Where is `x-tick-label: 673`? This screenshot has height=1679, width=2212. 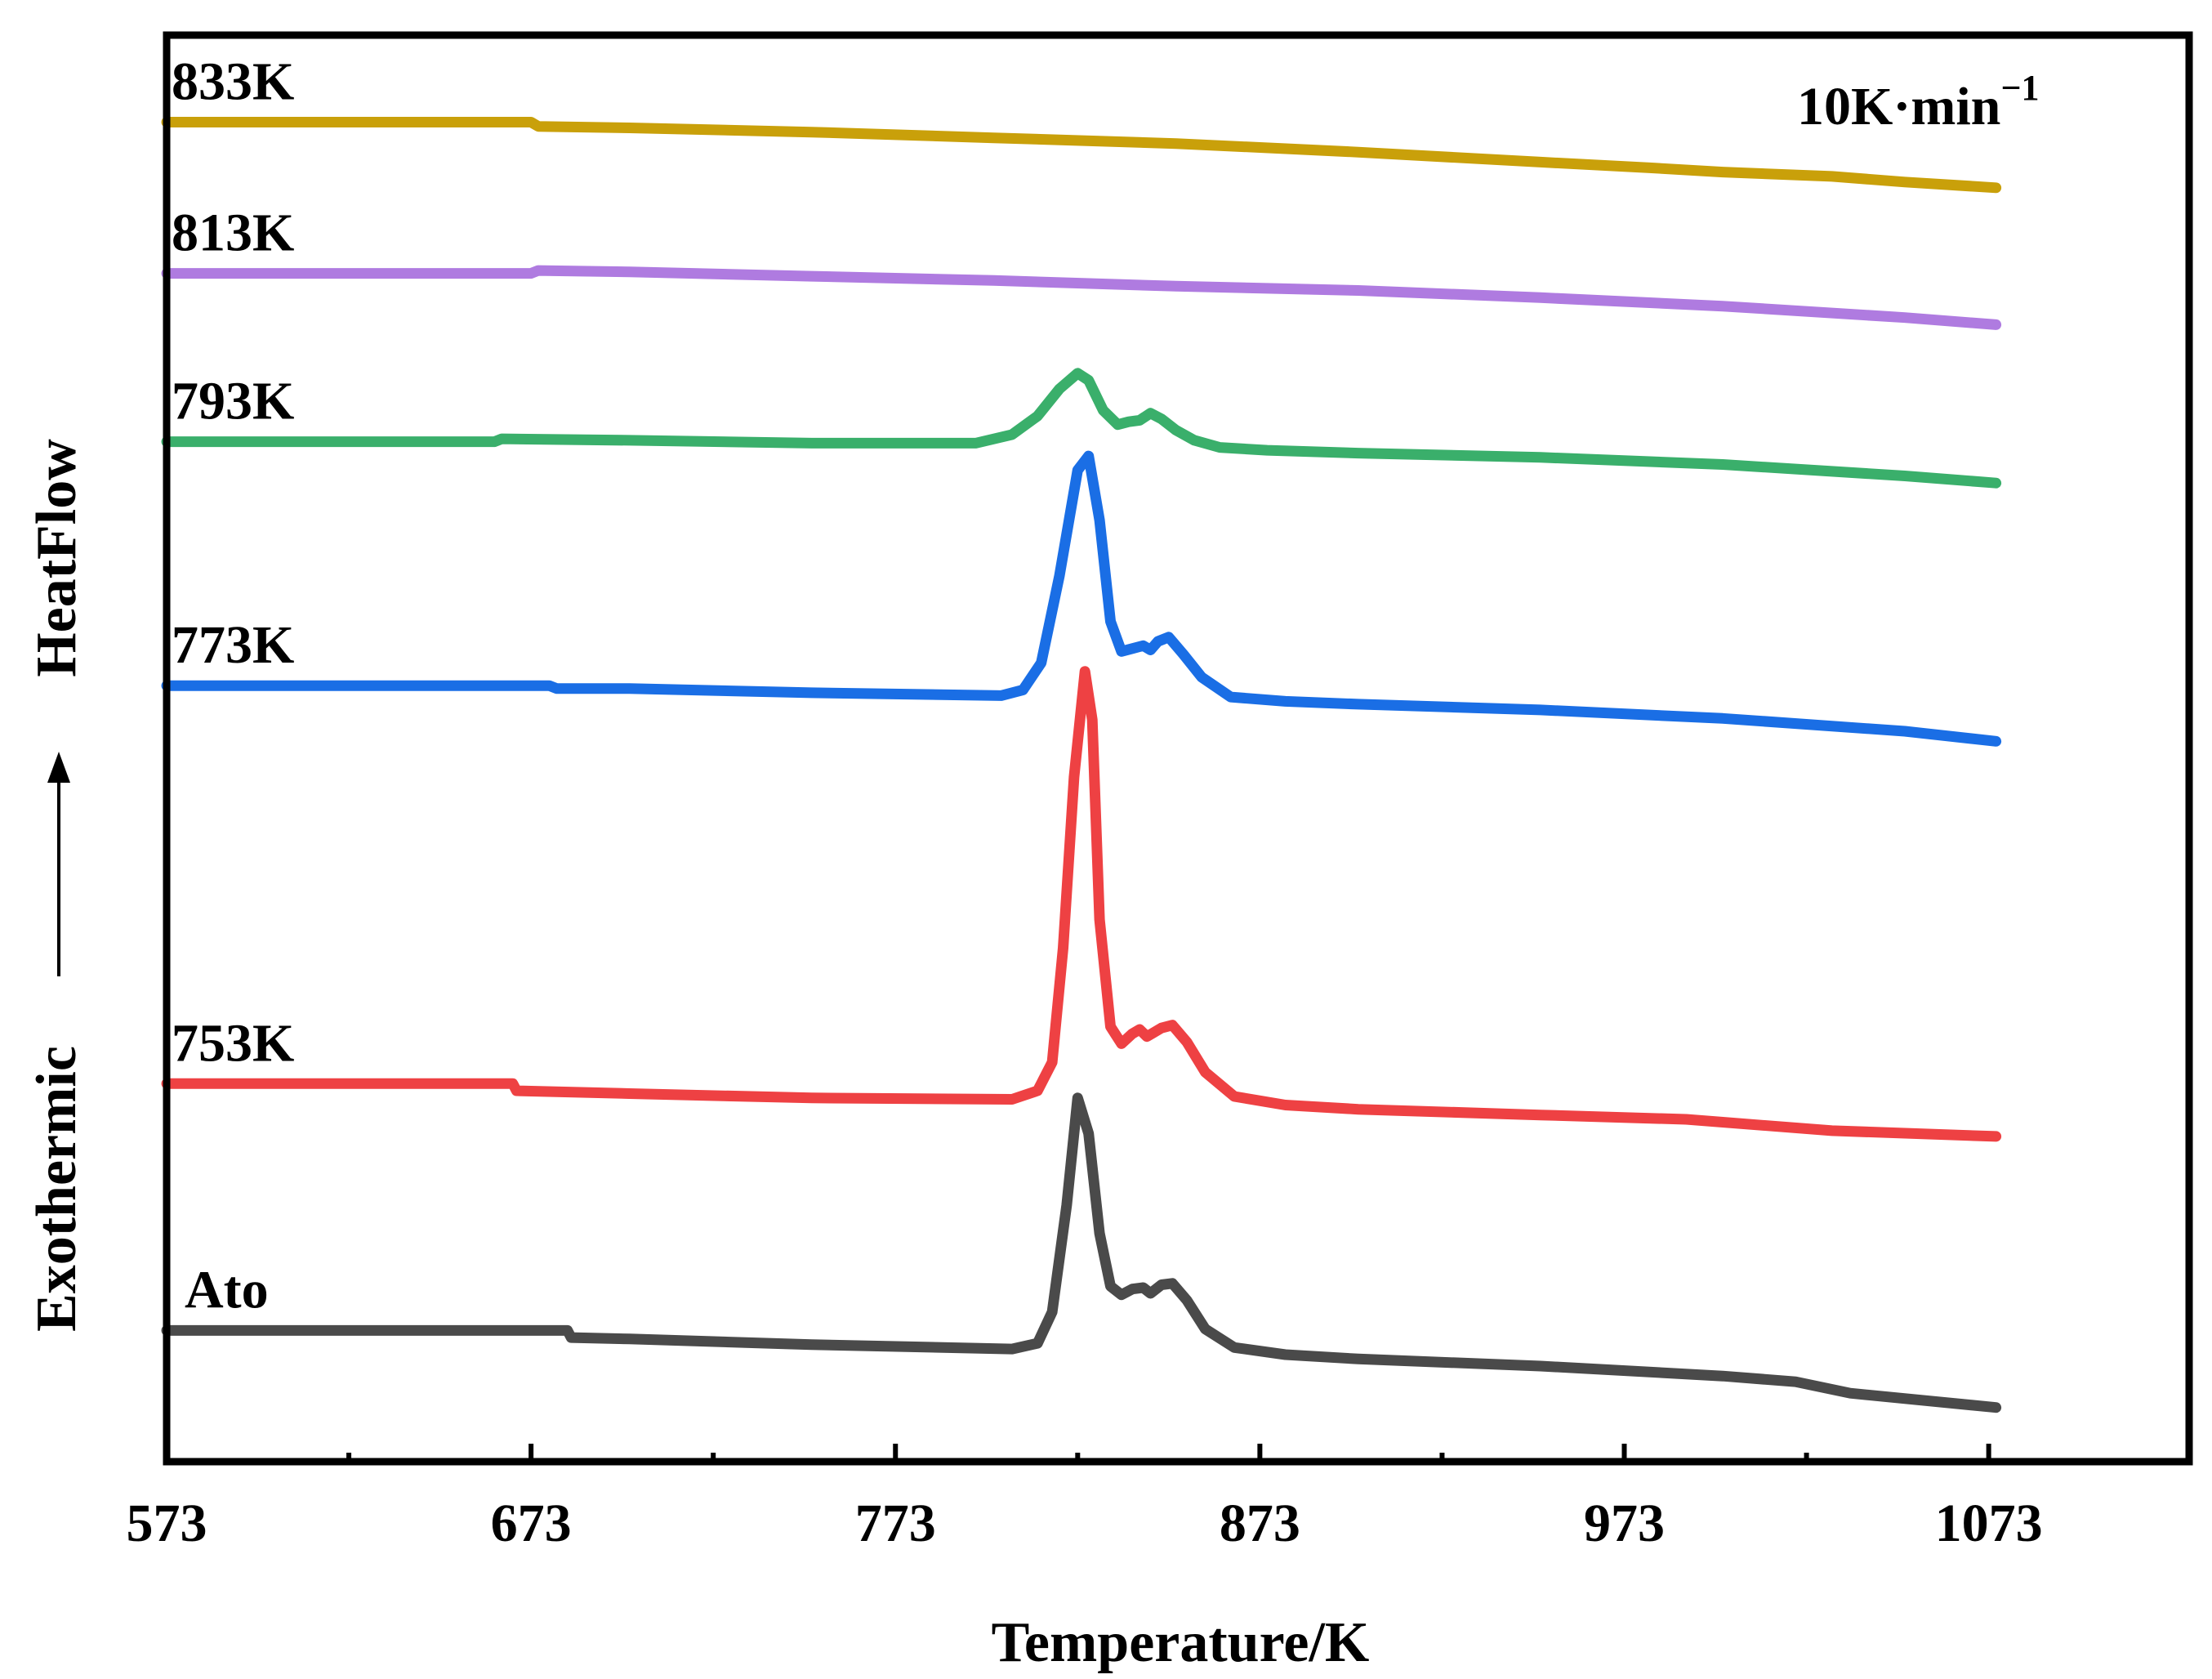 x-tick-label: 673 is located at coordinates (531, 1524).